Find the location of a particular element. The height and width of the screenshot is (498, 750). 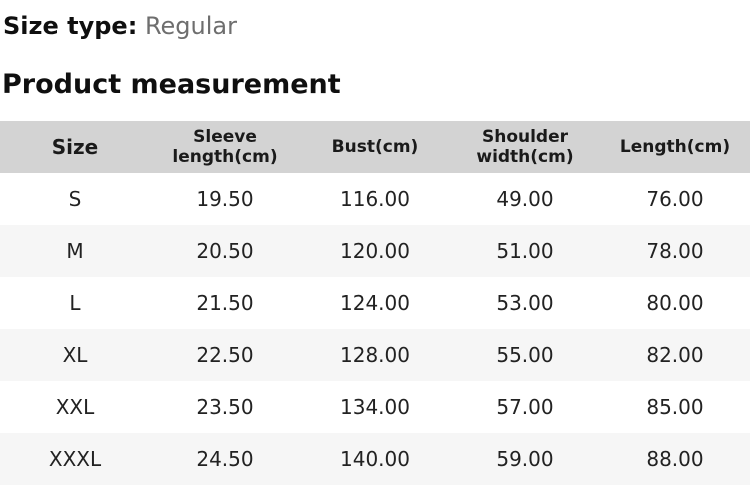

size-cell: L is located at coordinates (75, 303).